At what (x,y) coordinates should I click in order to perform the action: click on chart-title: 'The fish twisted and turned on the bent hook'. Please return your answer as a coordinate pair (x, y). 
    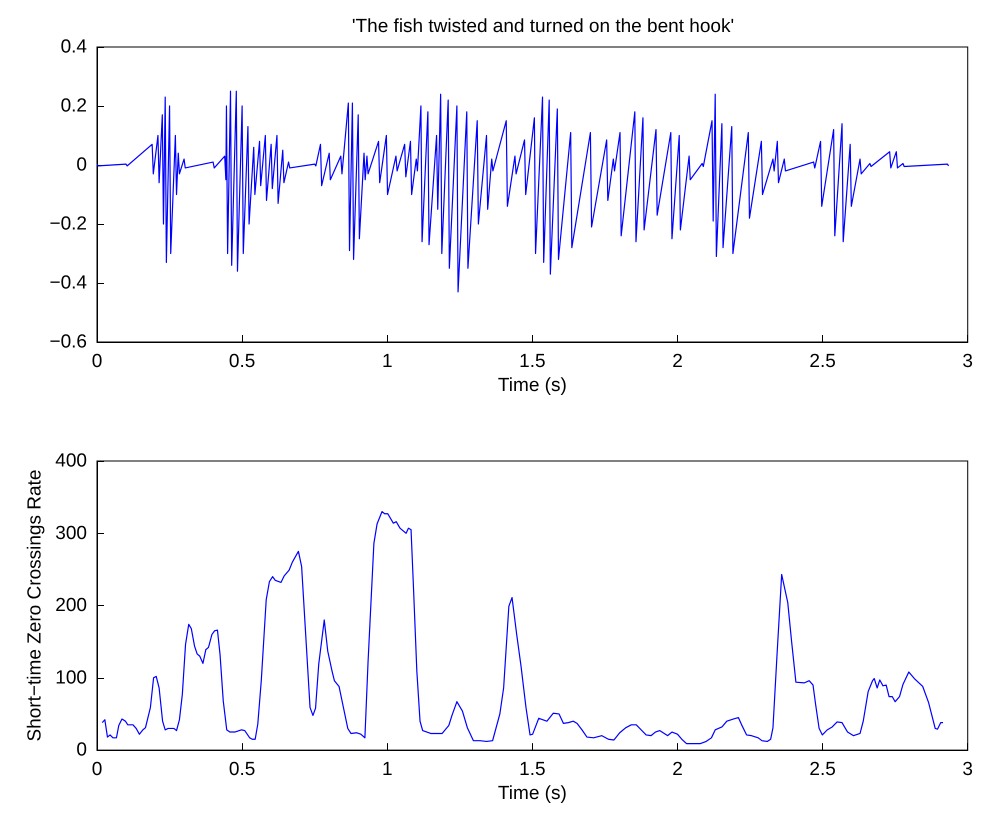
    Looking at the image, I should click on (543, 26).